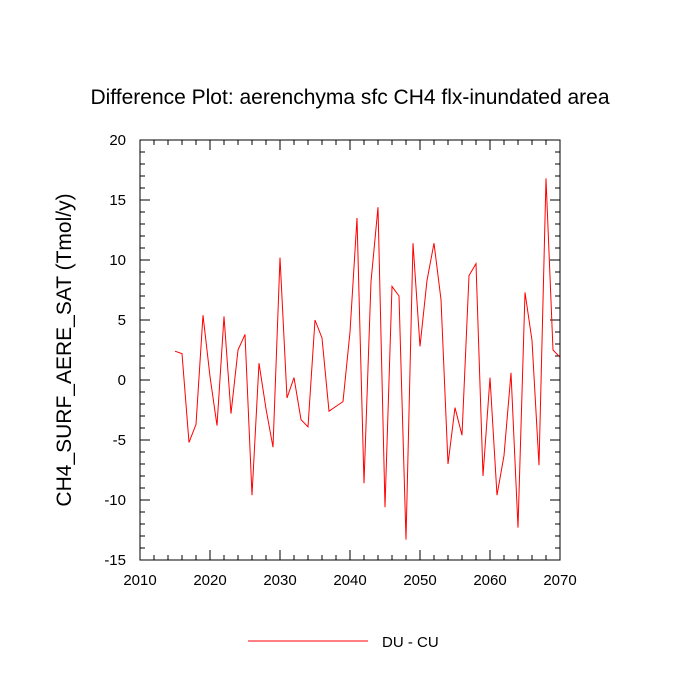 The image size is (700, 700). What do you see at coordinates (115, 560) in the screenshot?
I see `y-tick-label: -15` at bounding box center [115, 560].